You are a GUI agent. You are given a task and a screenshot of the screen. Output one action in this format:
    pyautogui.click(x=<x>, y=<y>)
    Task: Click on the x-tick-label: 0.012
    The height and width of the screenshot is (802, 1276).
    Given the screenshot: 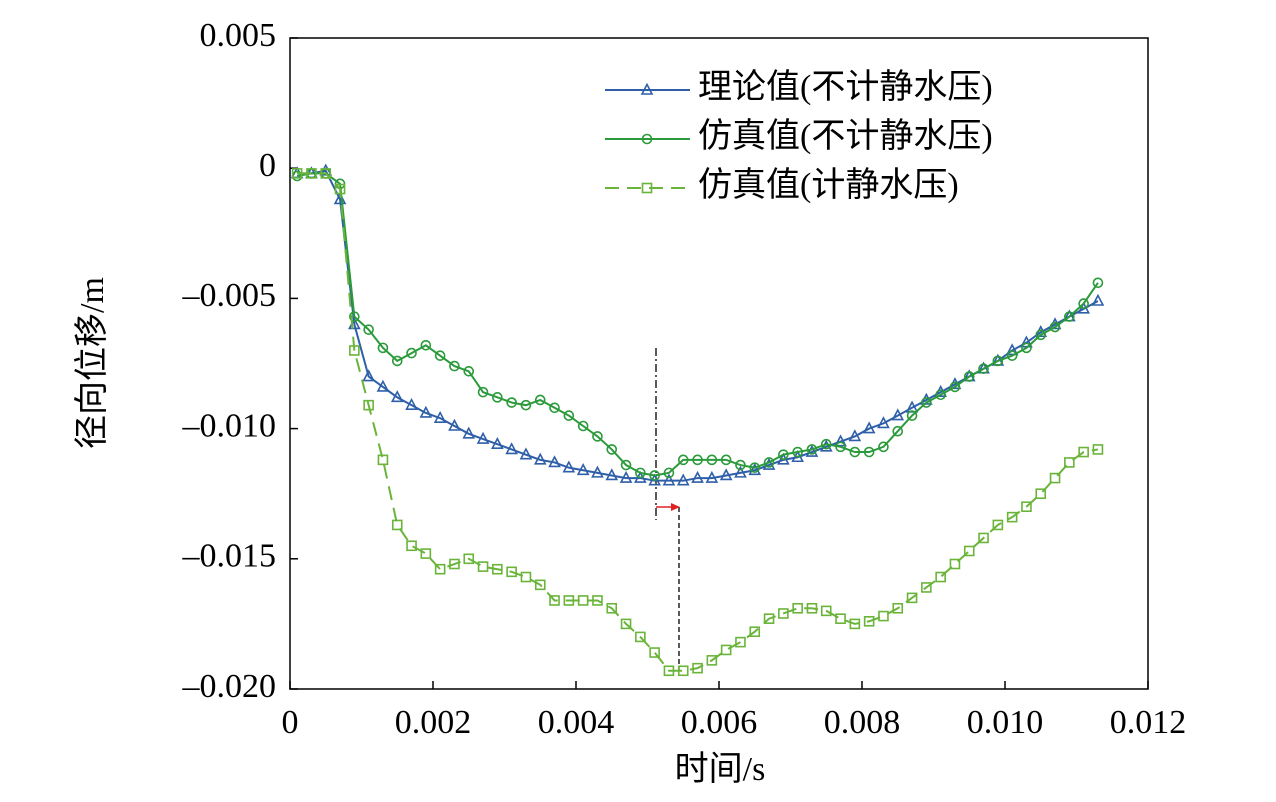 What is the action you would take?
    pyautogui.click(x=1148, y=722)
    